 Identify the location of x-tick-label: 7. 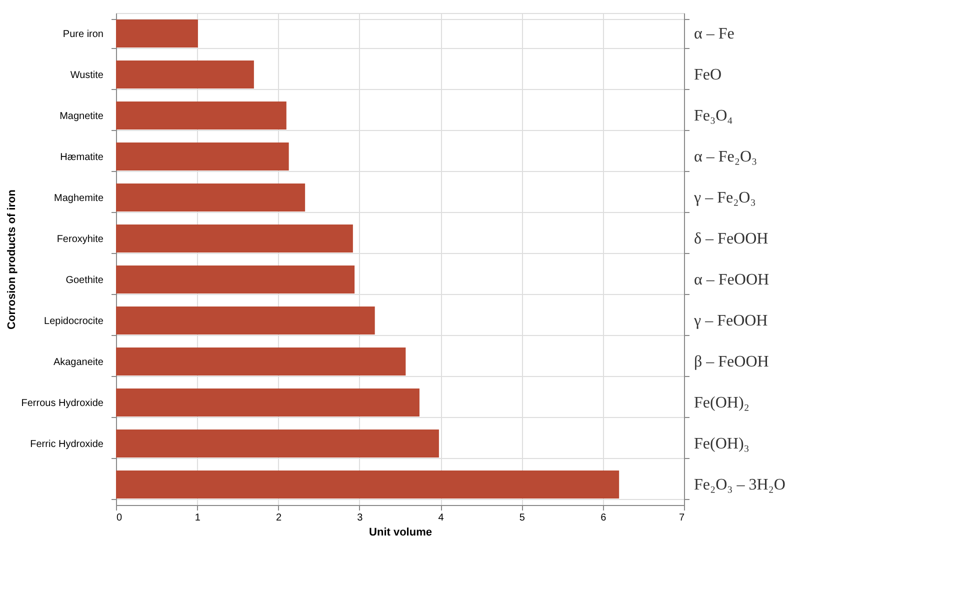
(681, 518).